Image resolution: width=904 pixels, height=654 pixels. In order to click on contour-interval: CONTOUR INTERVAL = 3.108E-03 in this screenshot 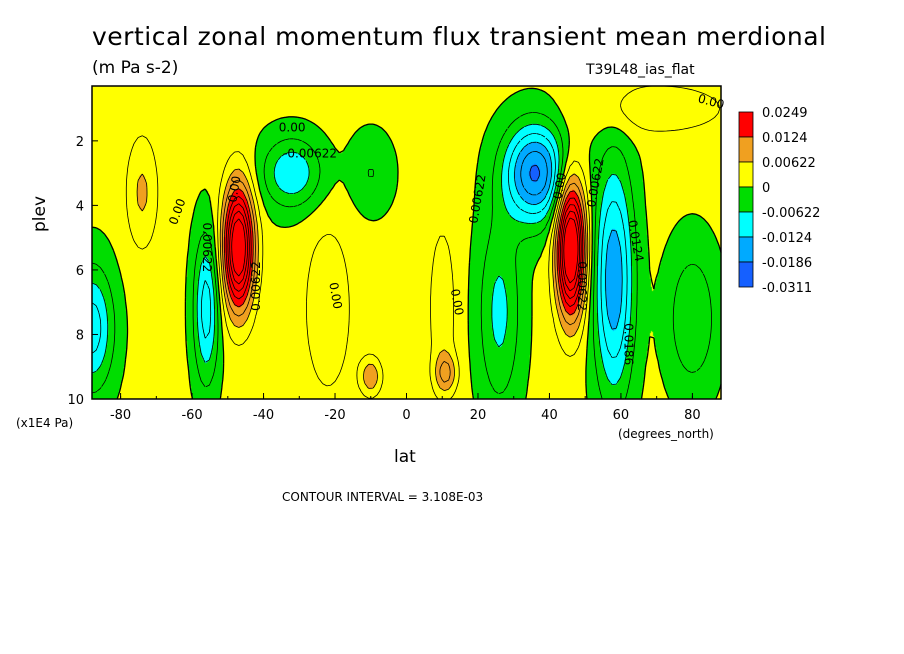, I will do `click(383, 497)`.